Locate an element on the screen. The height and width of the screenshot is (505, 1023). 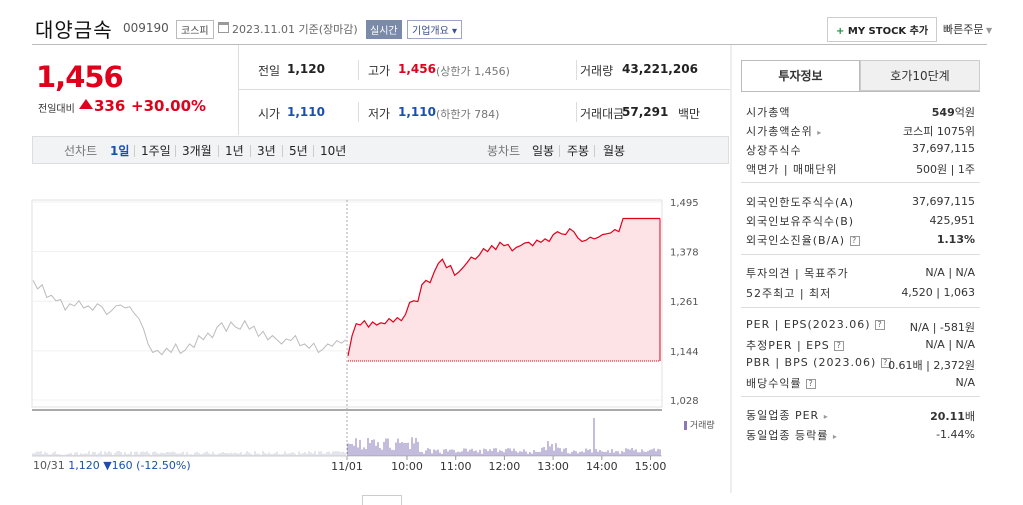
change-percent: +30.00% is located at coordinates (169, 106).